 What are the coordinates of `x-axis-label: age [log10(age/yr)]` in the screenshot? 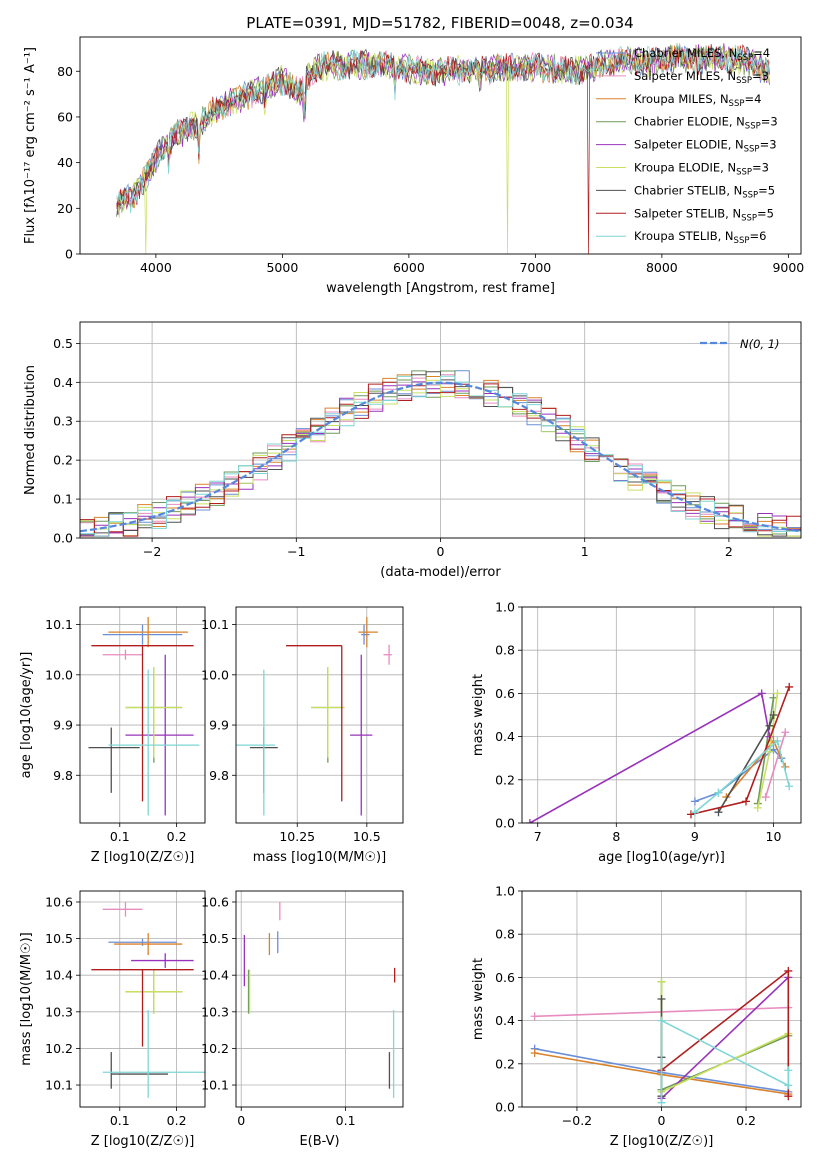 It's located at (661, 857).